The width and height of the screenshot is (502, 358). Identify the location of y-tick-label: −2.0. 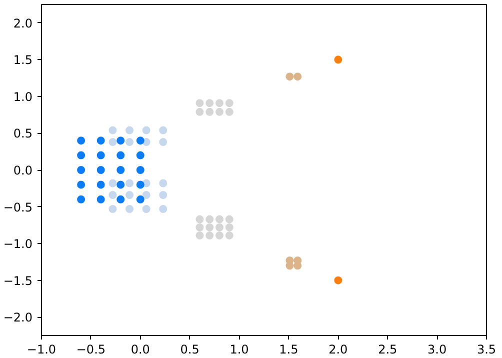
(17, 317).